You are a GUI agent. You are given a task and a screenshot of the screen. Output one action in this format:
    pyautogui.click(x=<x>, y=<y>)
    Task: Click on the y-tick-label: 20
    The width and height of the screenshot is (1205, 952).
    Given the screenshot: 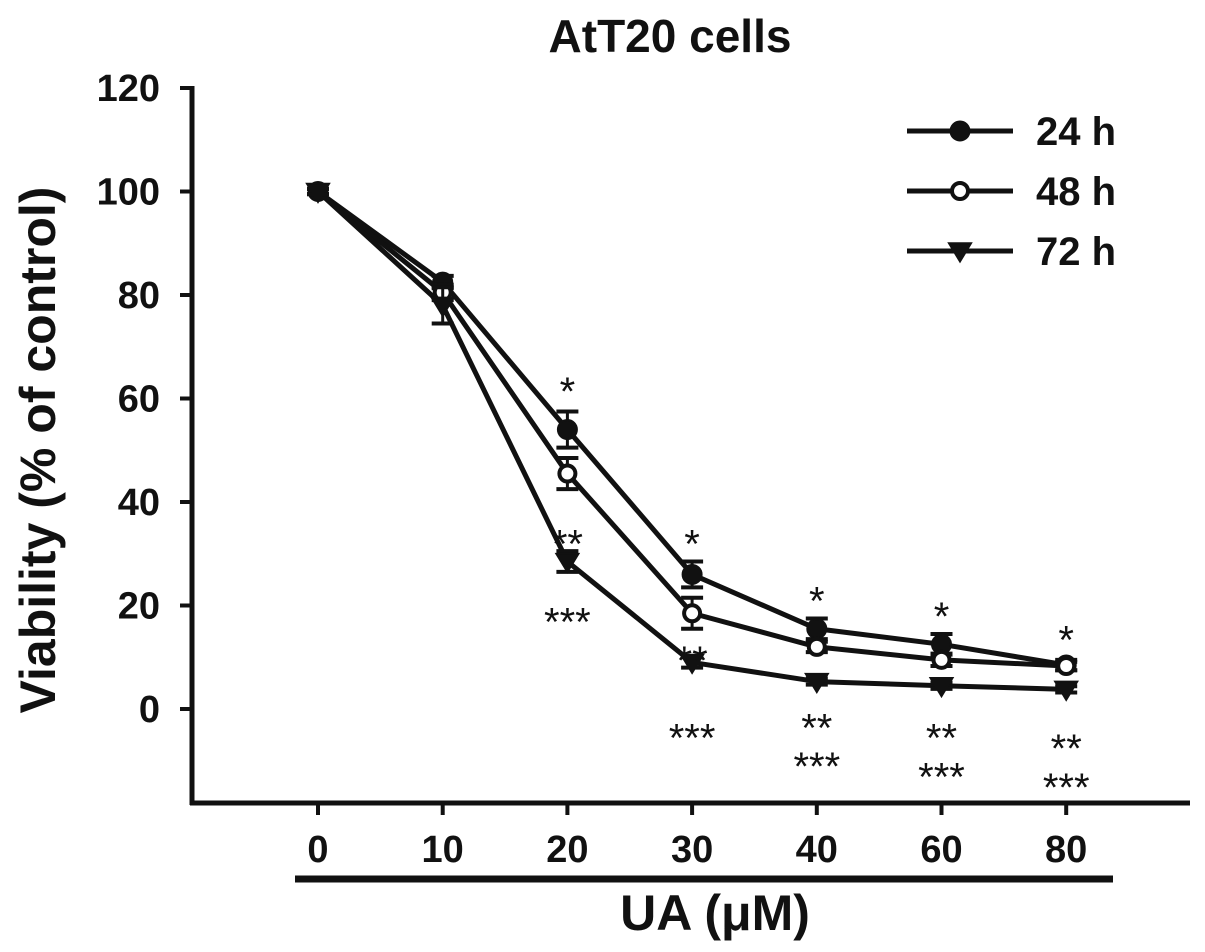 What is the action you would take?
    pyautogui.click(x=139, y=607)
    